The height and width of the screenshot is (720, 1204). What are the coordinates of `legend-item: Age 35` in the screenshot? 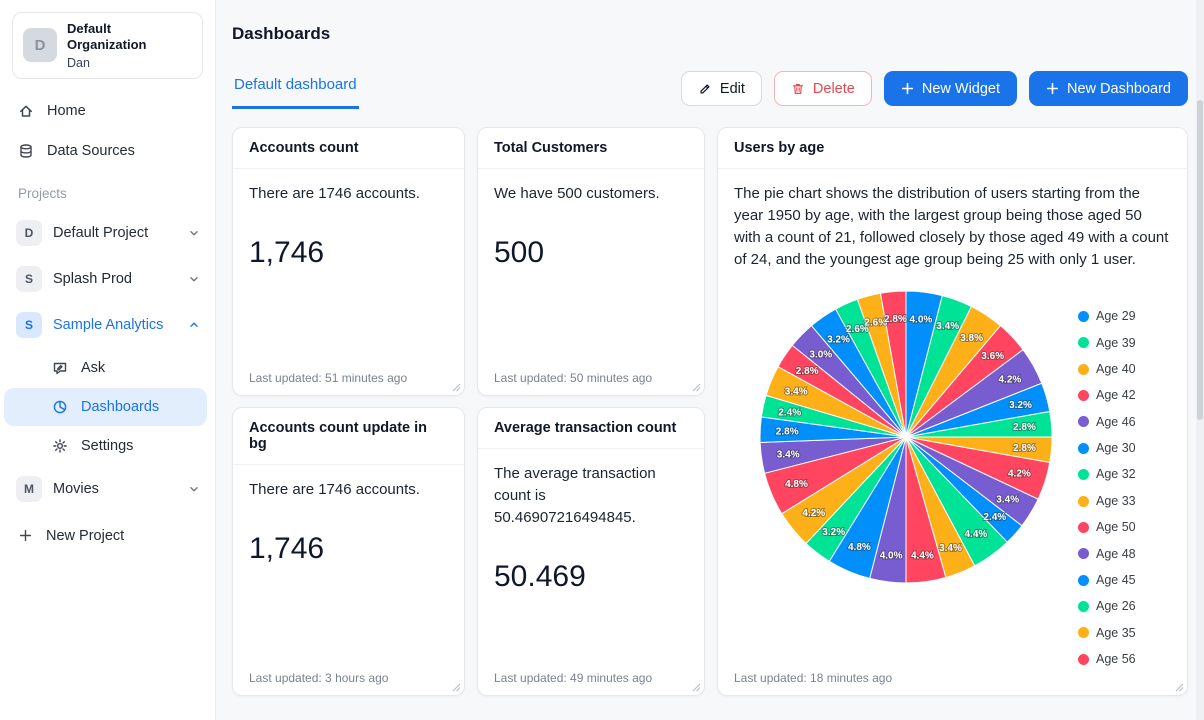 It's located at (1107, 633).